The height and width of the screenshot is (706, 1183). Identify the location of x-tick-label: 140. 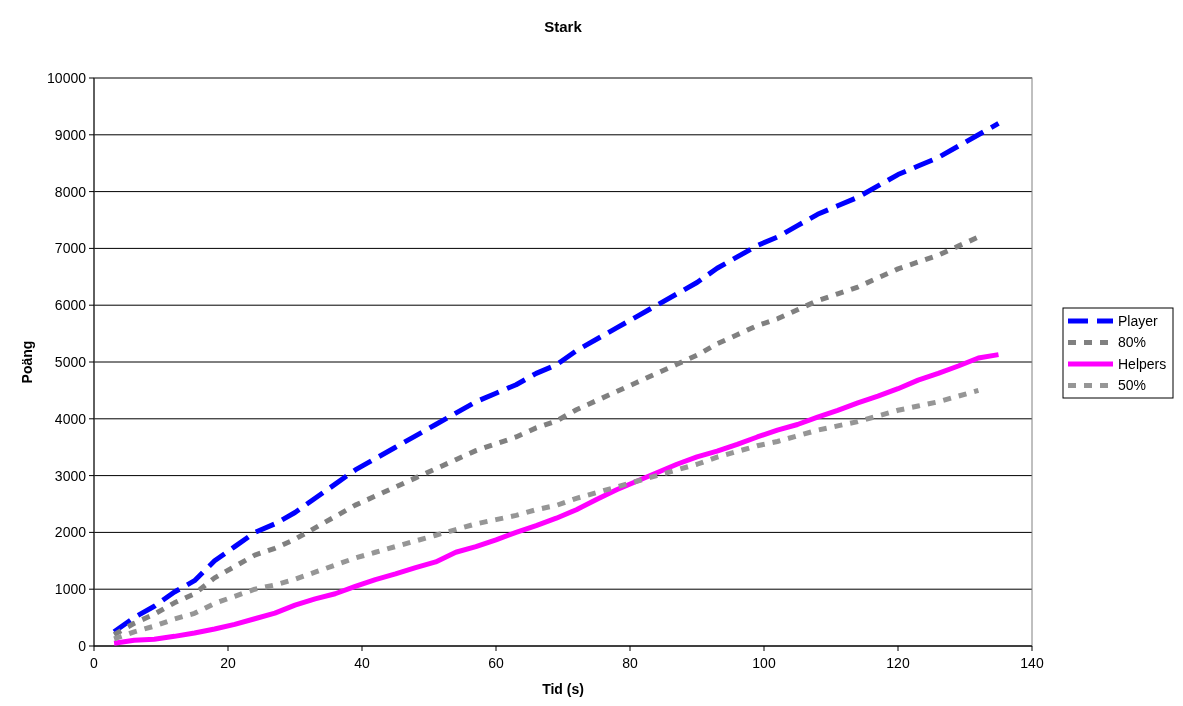
(1032, 663).